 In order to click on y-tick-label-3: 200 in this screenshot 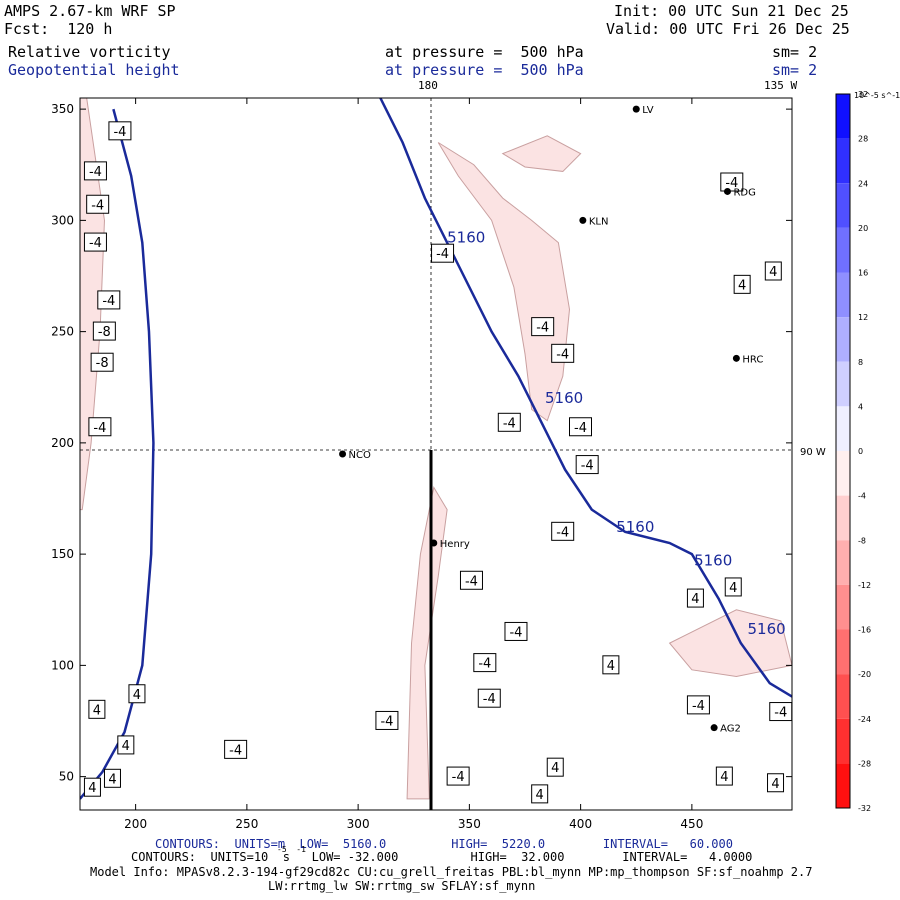, I will do `click(62, 443)`.